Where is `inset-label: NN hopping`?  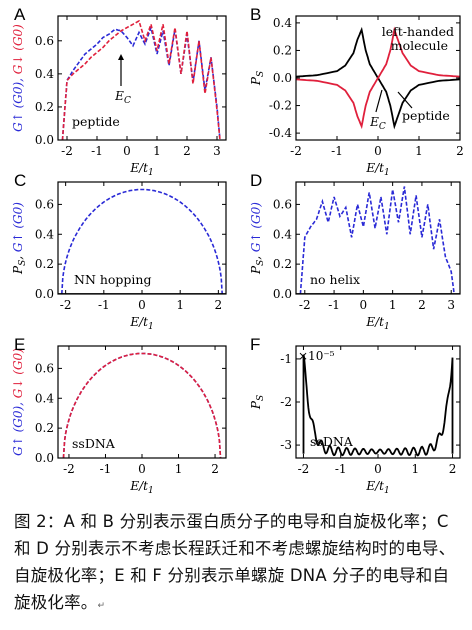
inset-label: NN hopping is located at coordinates (112, 279).